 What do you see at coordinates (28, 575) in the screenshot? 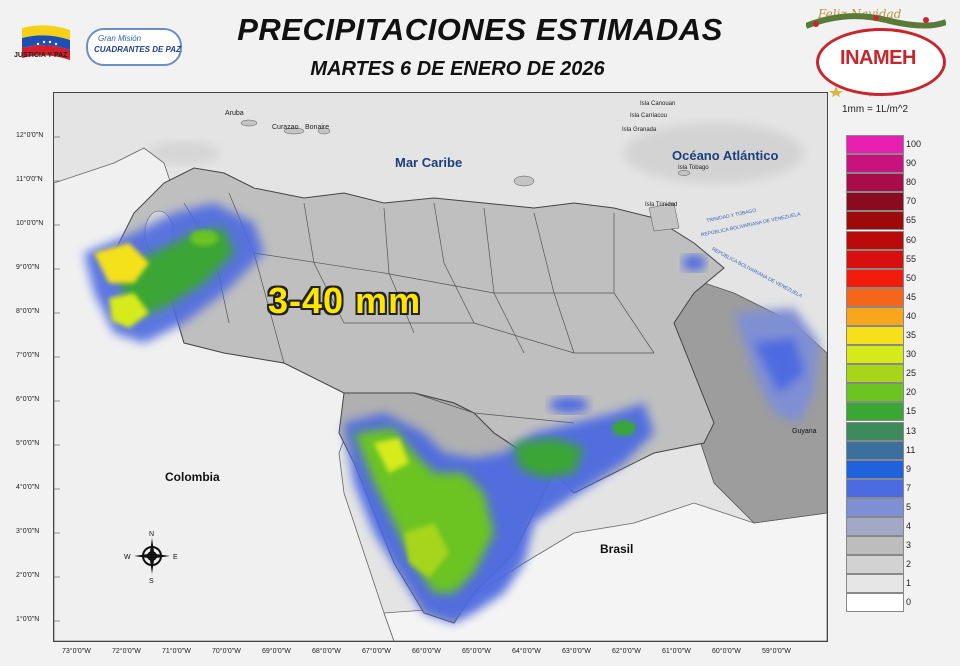
I see `lat-label: 2°0'0"N` at bounding box center [28, 575].